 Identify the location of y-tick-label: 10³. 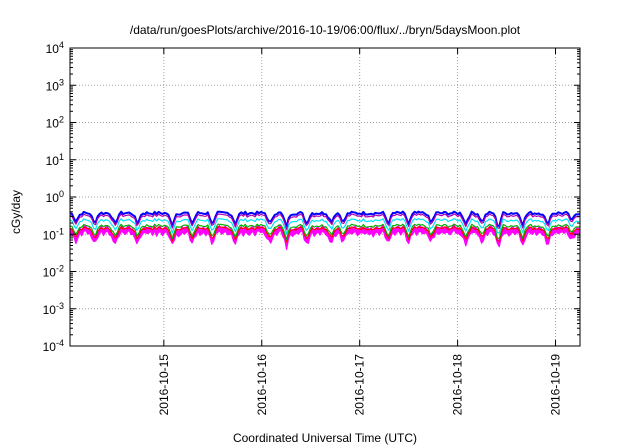
(55, 85).